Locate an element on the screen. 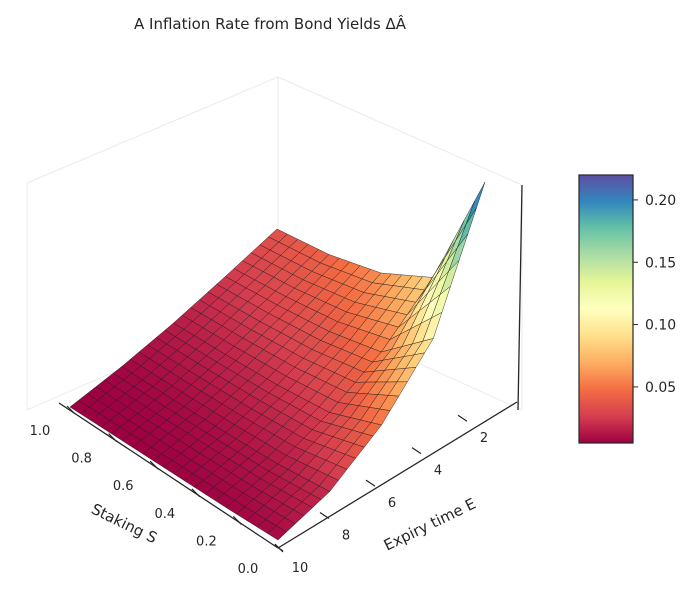 This screenshot has height=594, width=692. z-axis-line is located at coordinates (520, 297).